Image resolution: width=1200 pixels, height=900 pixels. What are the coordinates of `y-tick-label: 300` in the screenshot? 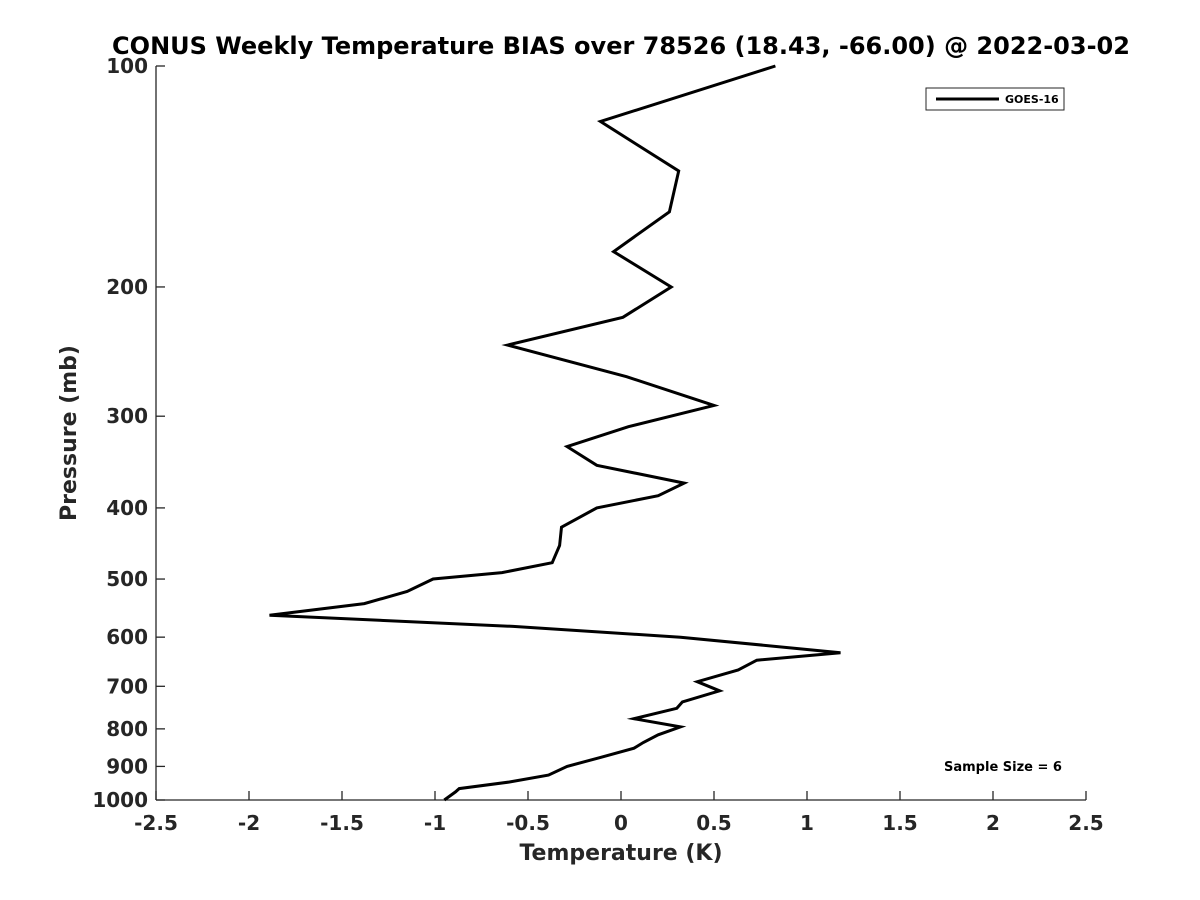 It's located at (127, 416).